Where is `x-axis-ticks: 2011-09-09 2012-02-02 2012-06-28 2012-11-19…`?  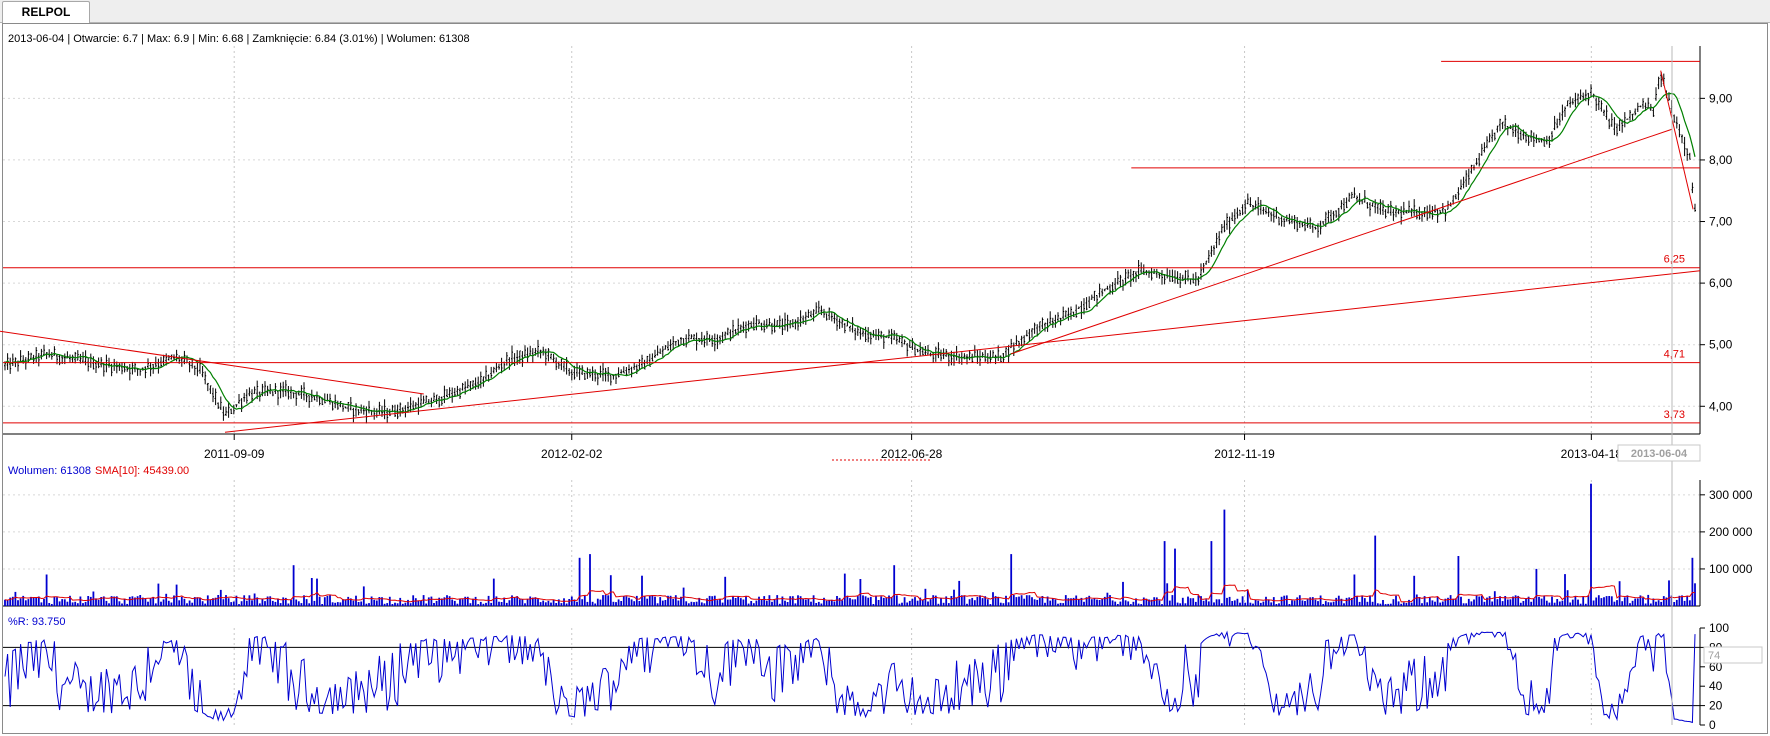 x-axis-ticks: 2011-09-09 2012-02-02 2012-06-28 2012-11-19… is located at coordinates (913, 447).